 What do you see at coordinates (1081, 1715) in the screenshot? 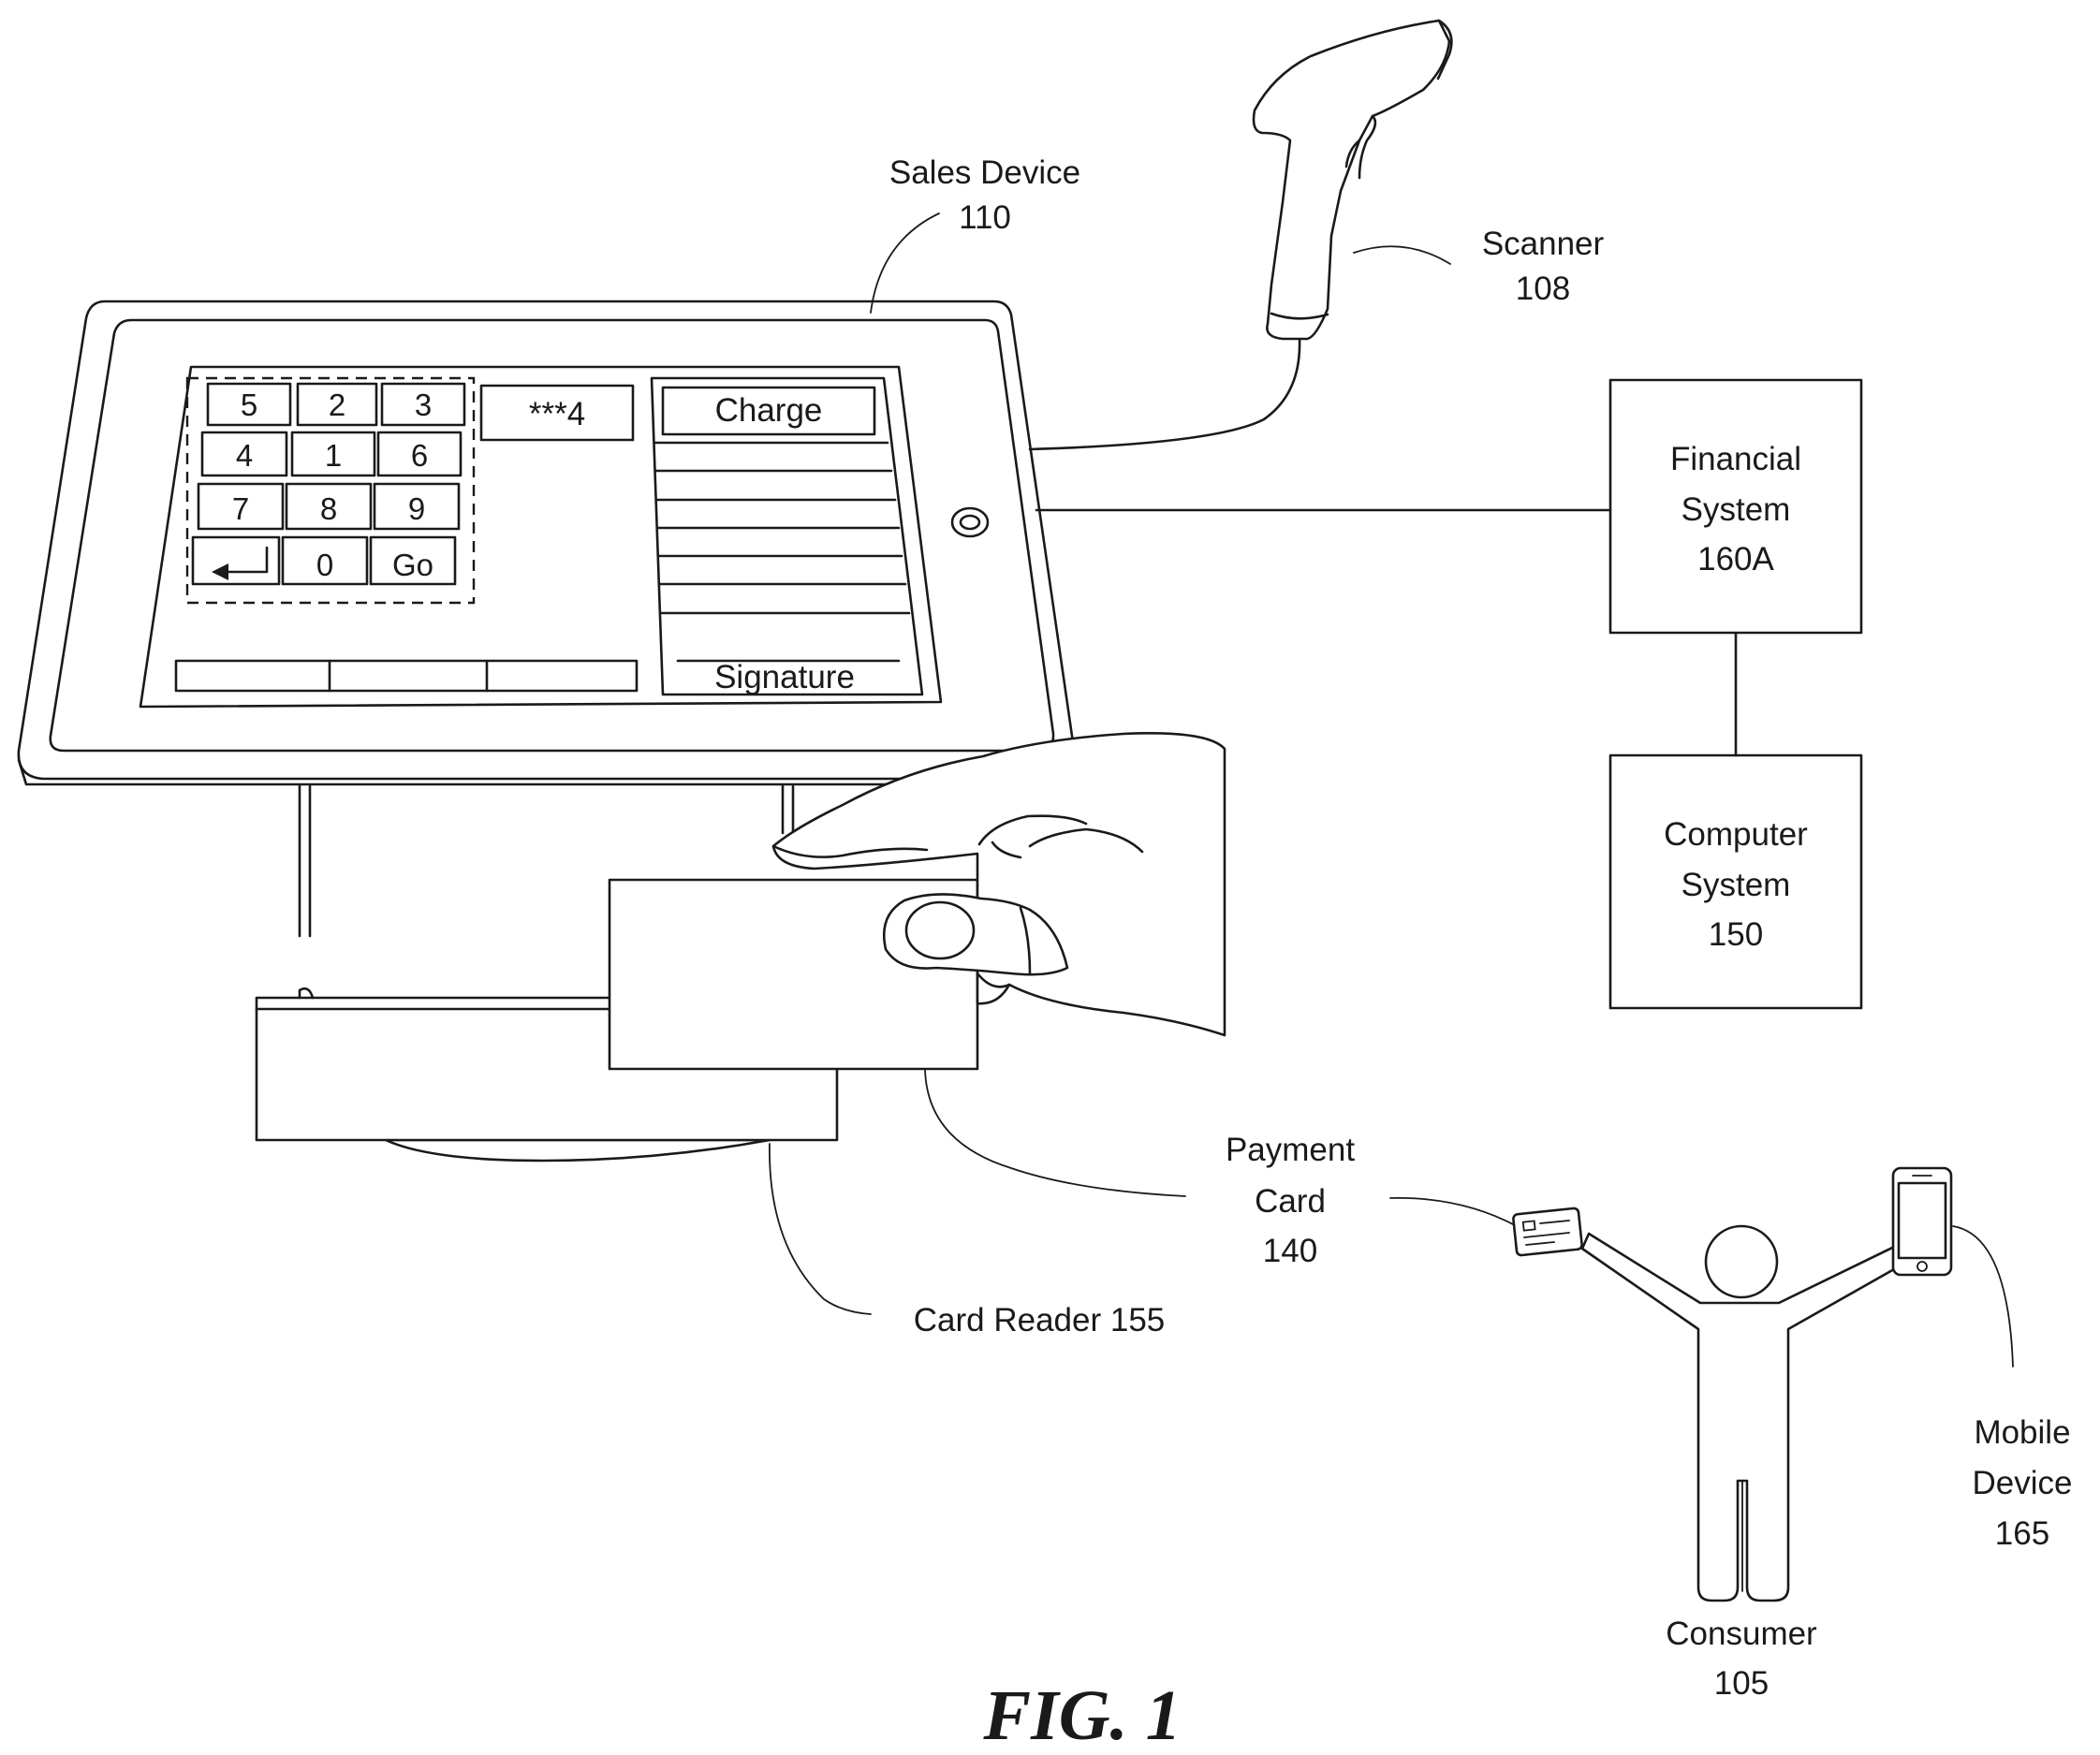
I see `figure-label: FIG. 1` at bounding box center [1081, 1715].